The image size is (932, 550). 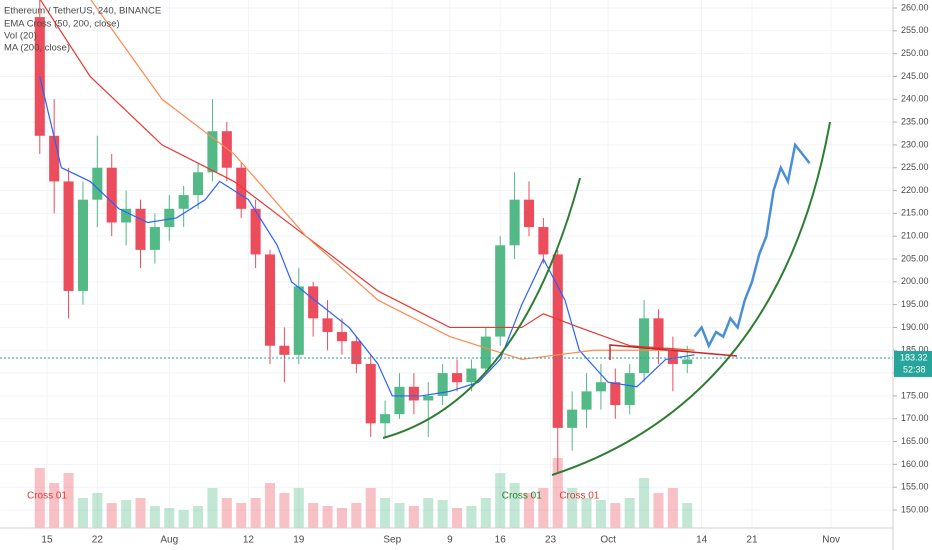 What do you see at coordinates (363, 493) in the screenshot?
I see `volume` at bounding box center [363, 493].